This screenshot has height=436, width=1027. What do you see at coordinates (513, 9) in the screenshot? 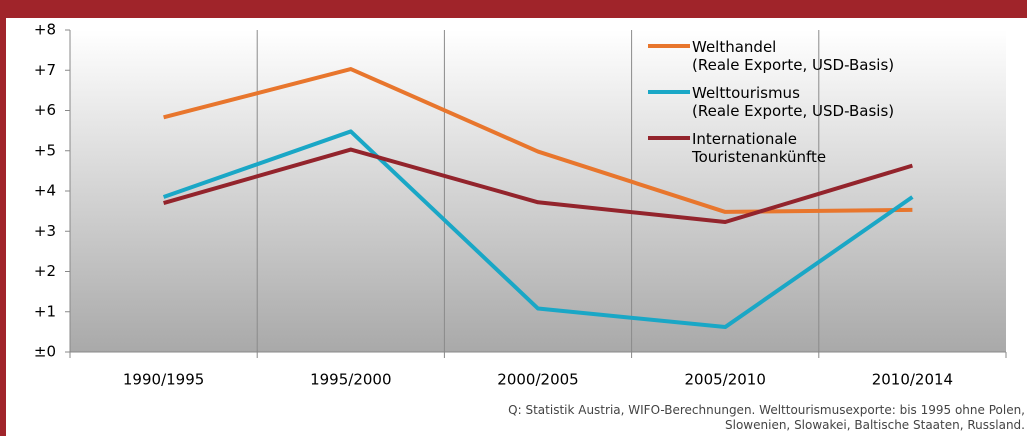
I see `header-band` at bounding box center [513, 9].